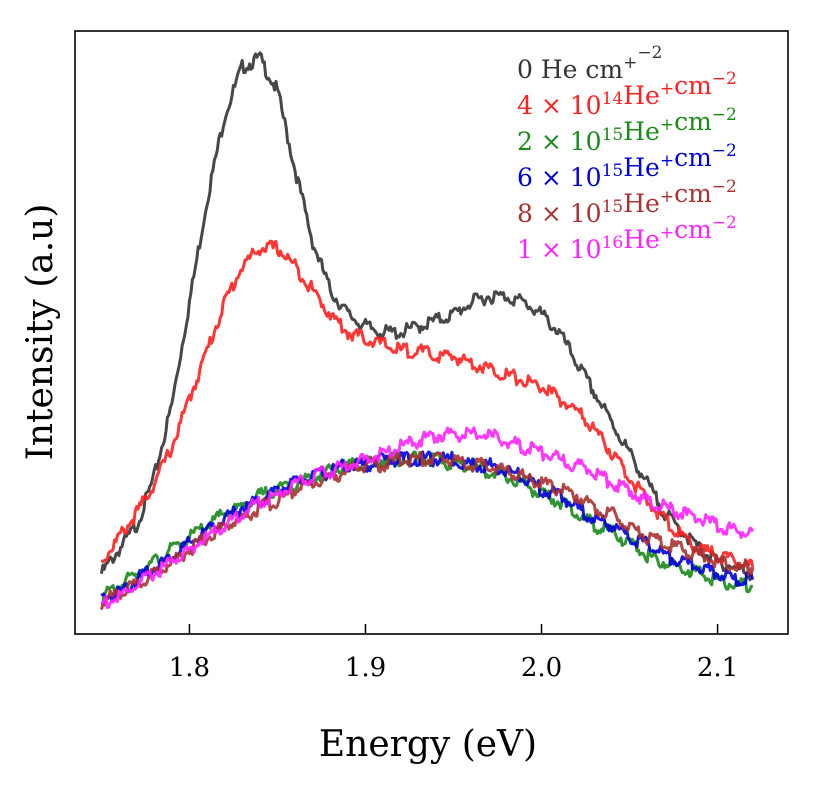  Describe the element at coordinates (627, 202) in the screenshot. I see `legend-entry: 8 × 1015He+cm−2` at that location.